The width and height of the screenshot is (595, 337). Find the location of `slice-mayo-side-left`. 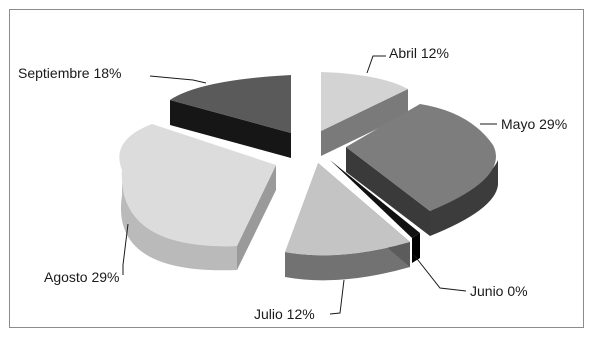

slice-mayo-side-left is located at coordinates (388, 191).